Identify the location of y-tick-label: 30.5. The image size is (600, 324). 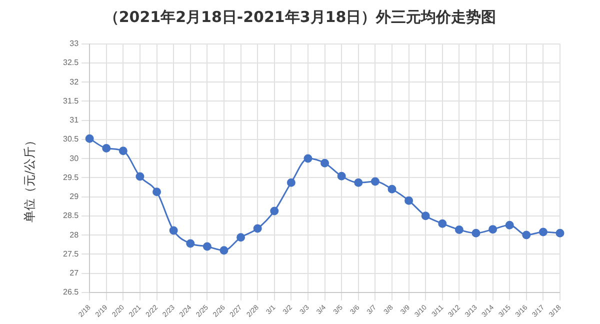
(71, 139).